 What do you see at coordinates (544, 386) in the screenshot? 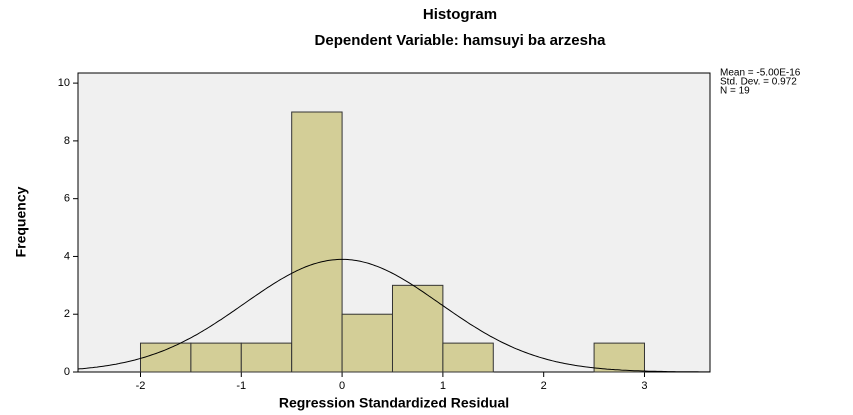
I see `x-tick-label: 2` at bounding box center [544, 386].